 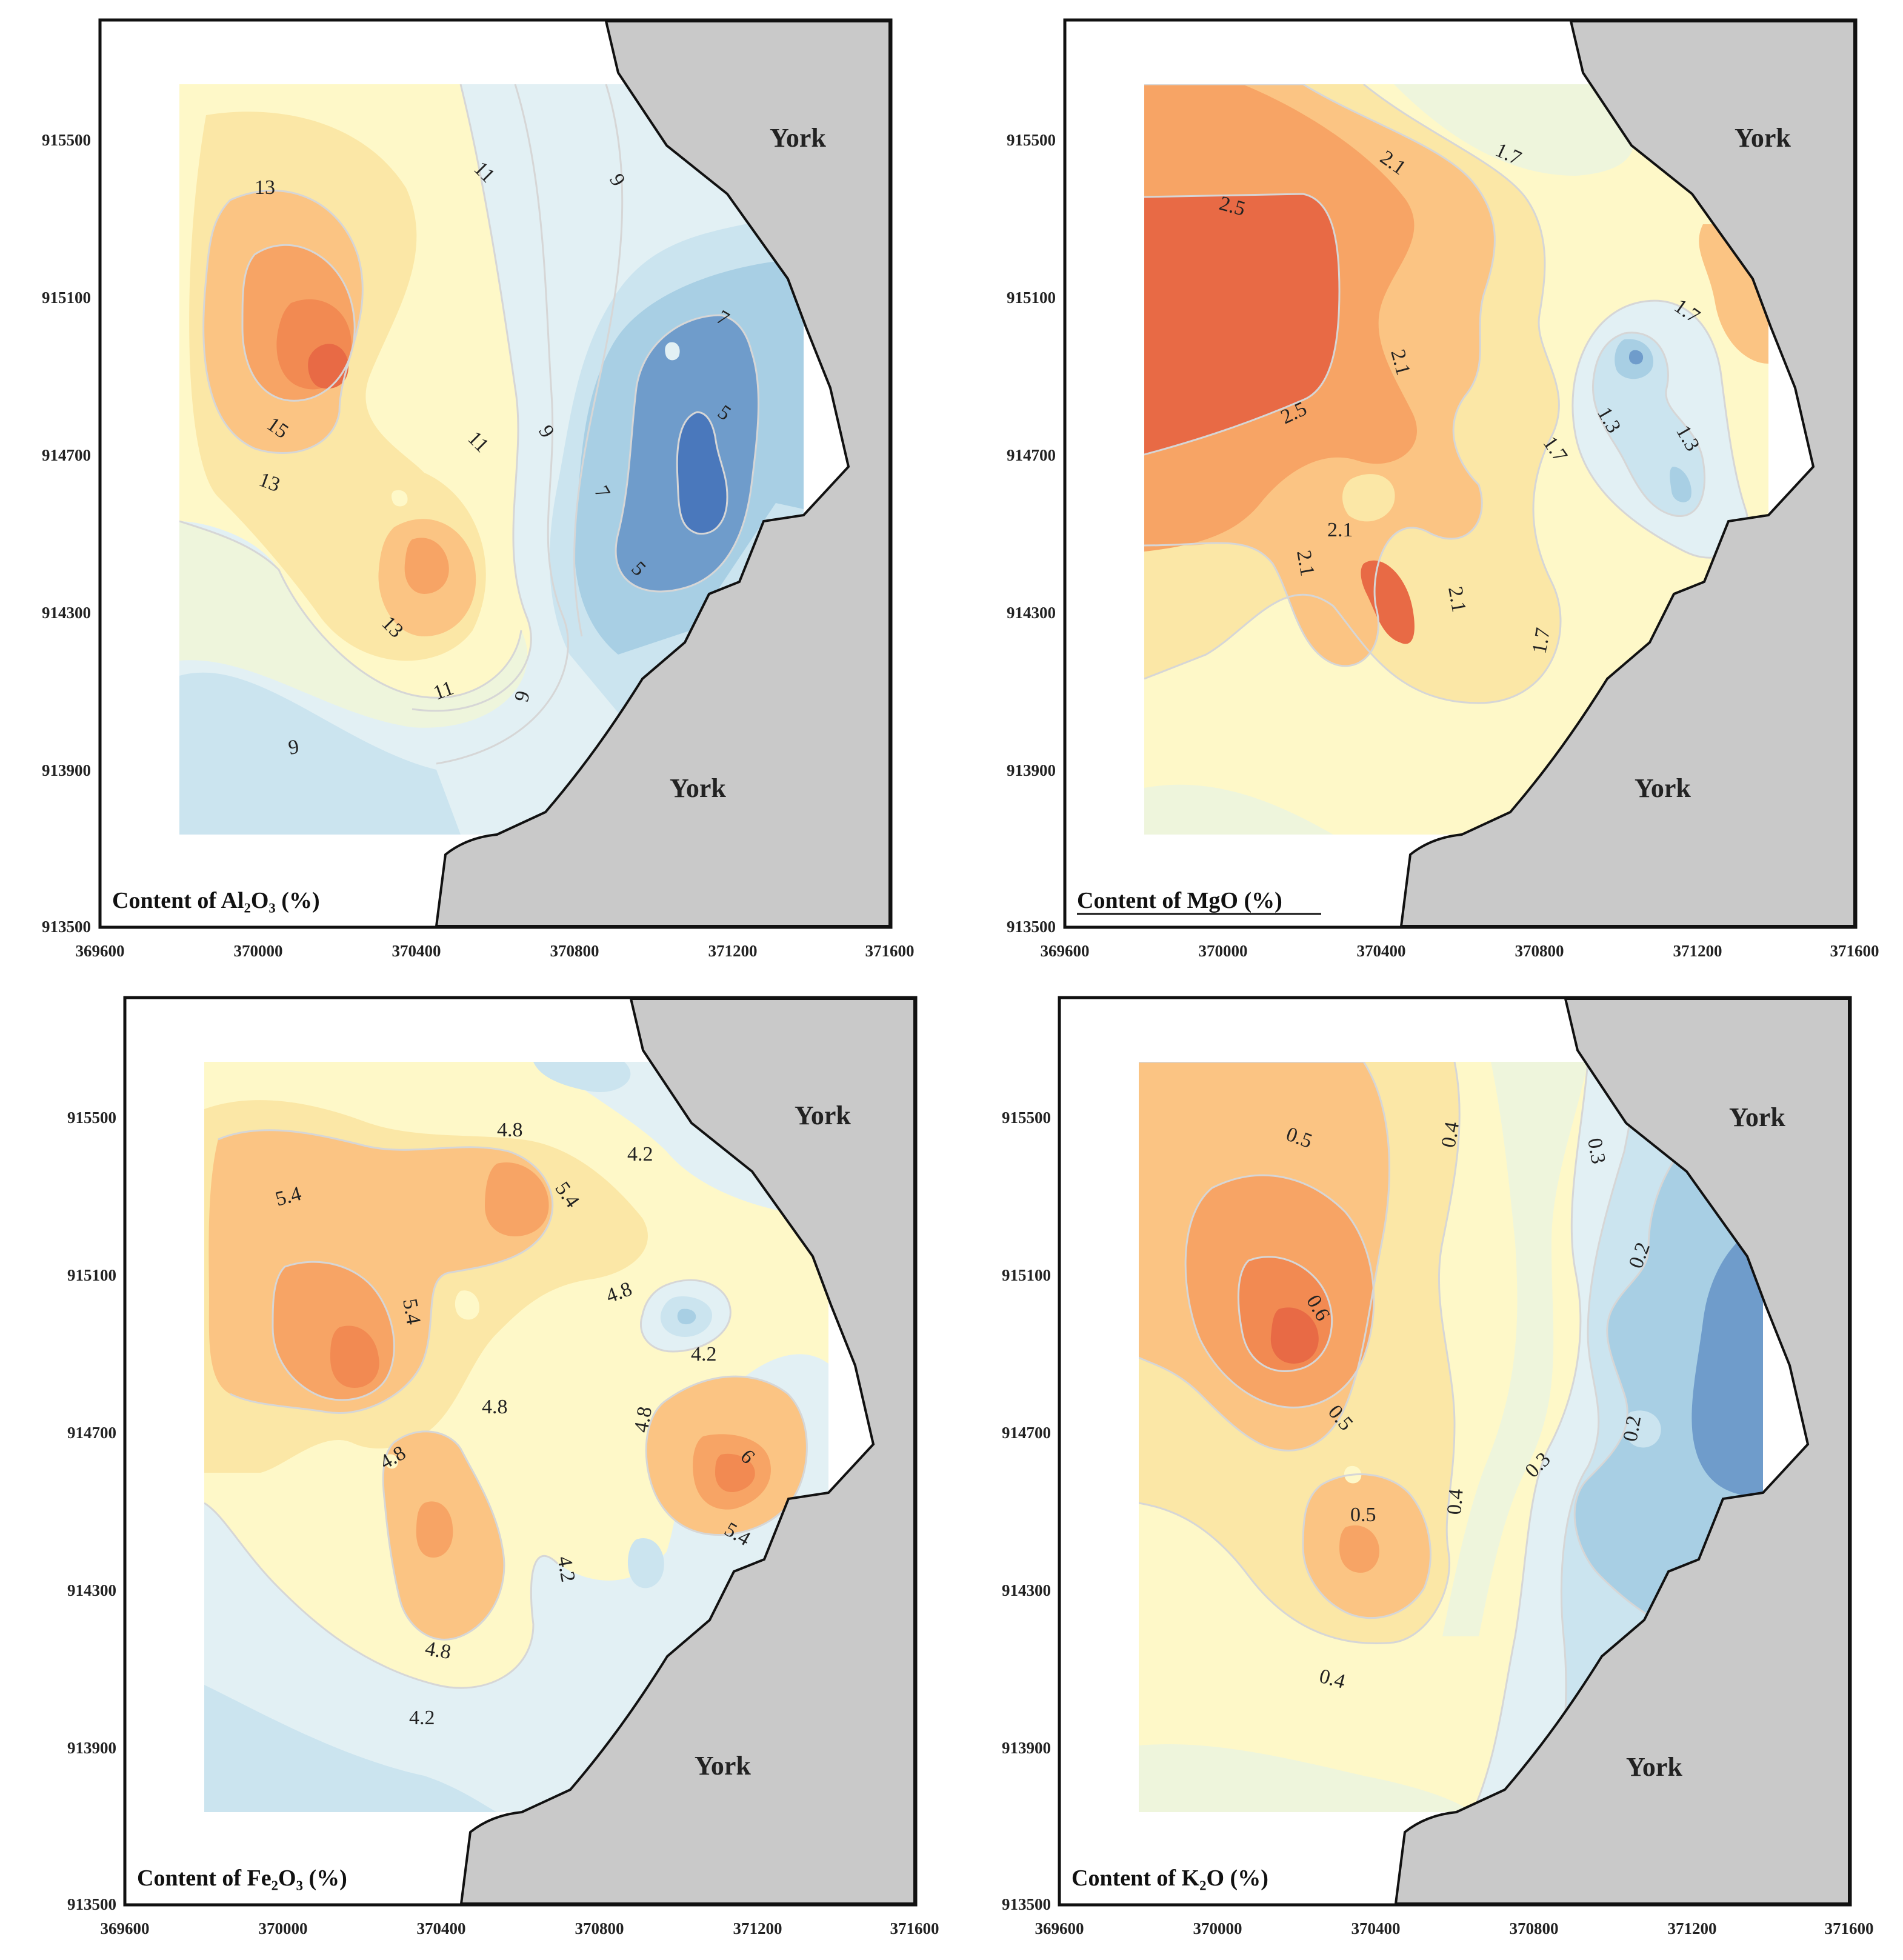 I want to click on fe2o3-contour-field, so click(x=516, y=1437).